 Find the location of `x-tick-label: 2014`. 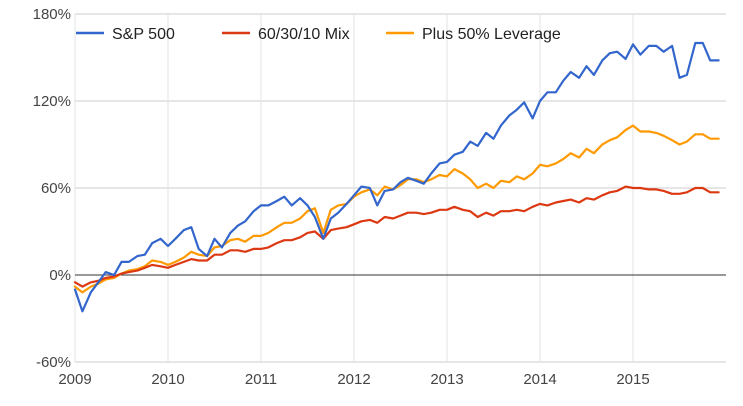

x-tick-label: 2014 is located at coordinates (539, 379).